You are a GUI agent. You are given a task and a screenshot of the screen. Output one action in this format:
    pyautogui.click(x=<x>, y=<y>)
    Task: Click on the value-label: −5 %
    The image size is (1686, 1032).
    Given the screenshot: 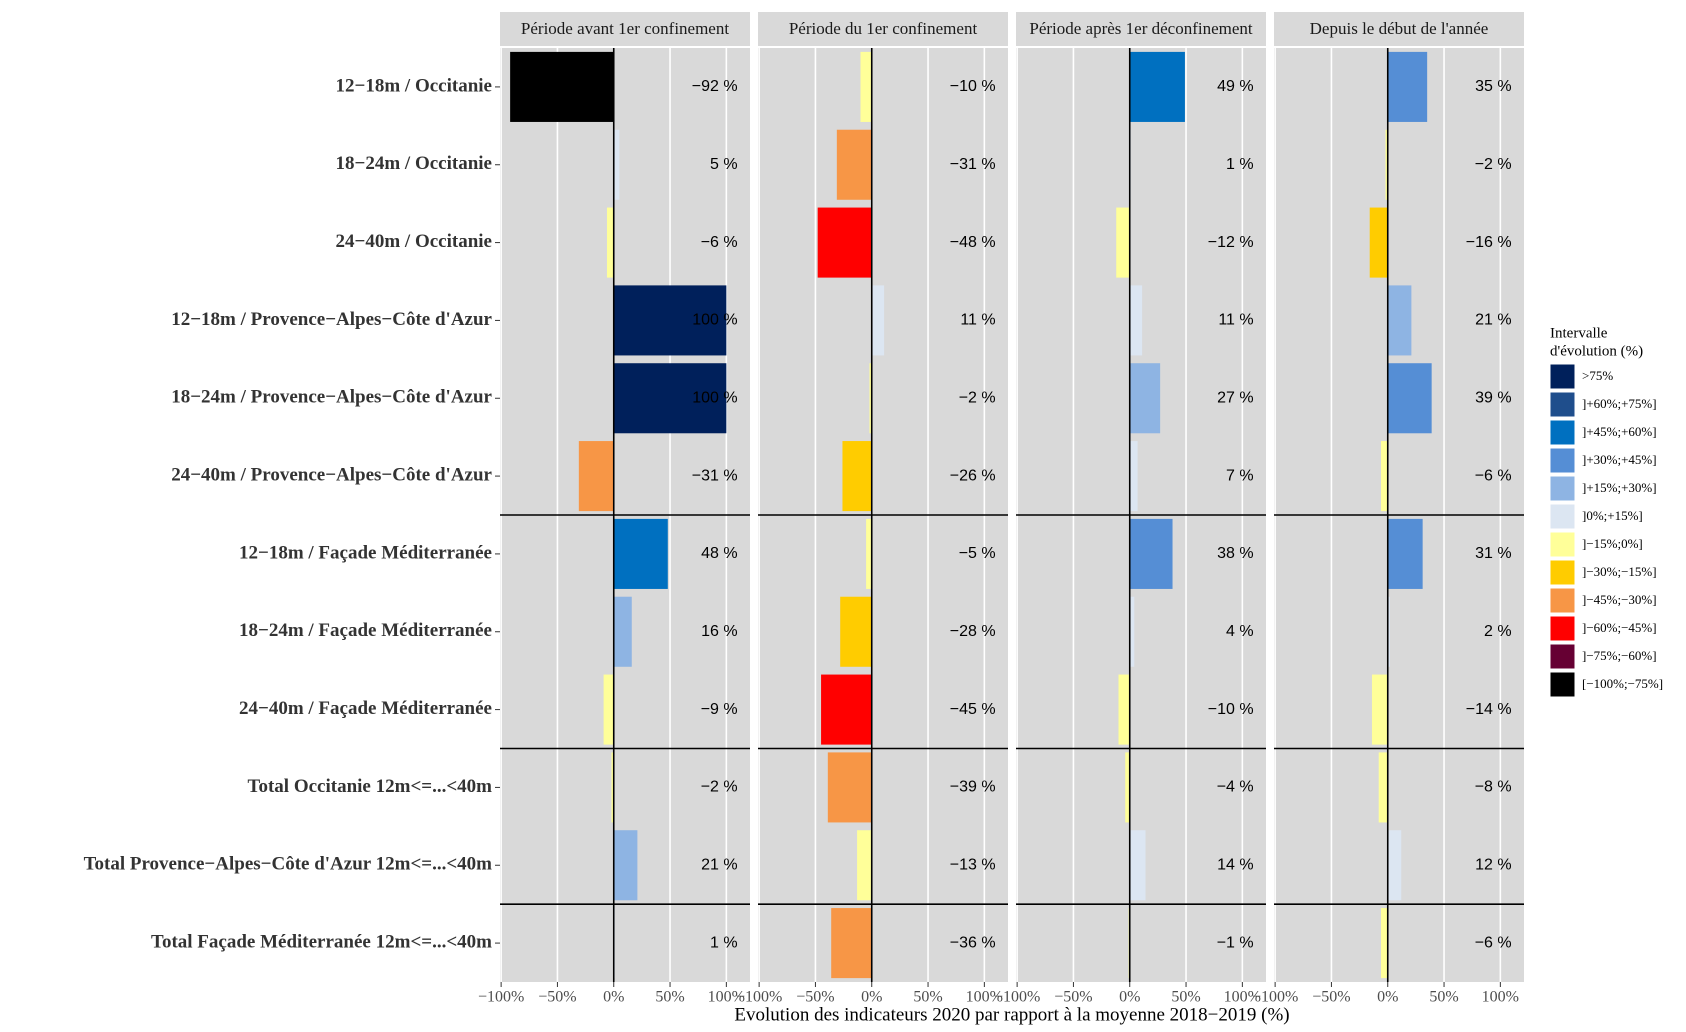 What is the action you would take?
    pyautogui.click(x=977, y=553)
    